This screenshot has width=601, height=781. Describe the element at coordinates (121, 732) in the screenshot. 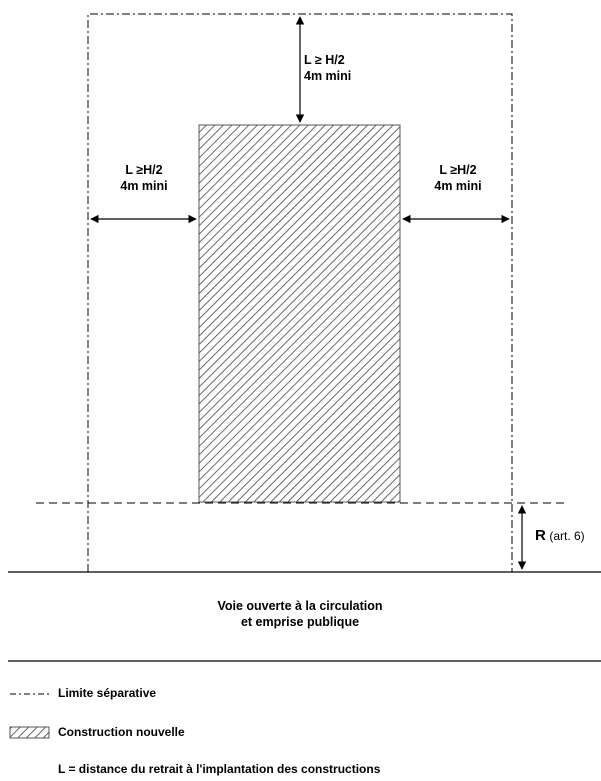

I see `legend-construction-text: Construction nouvelle` at that location.